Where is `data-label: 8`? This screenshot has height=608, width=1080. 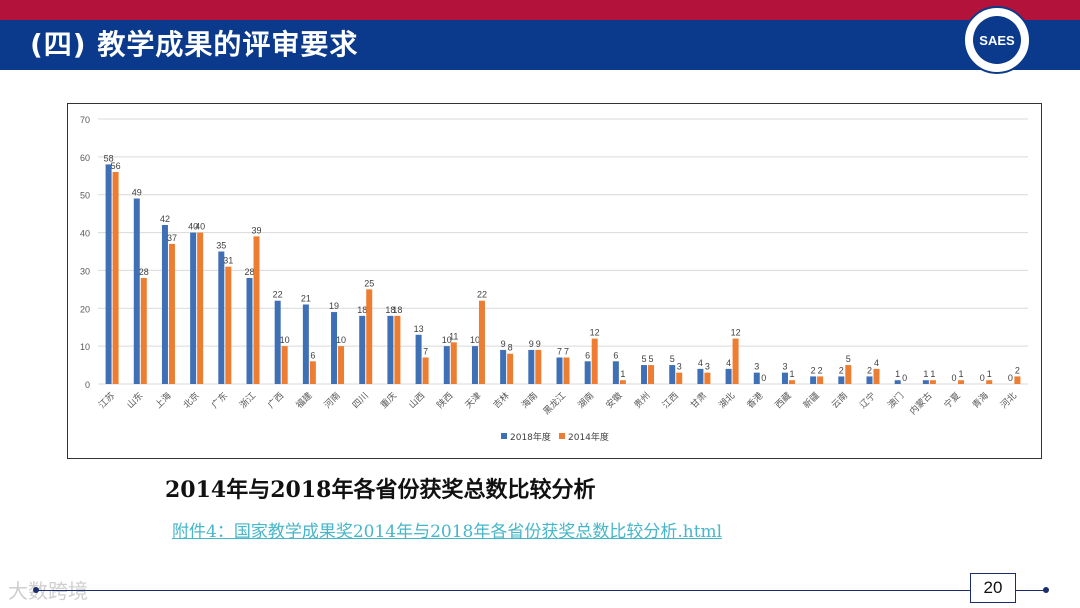
data-label: 8 is located at coordinates (510, 348).